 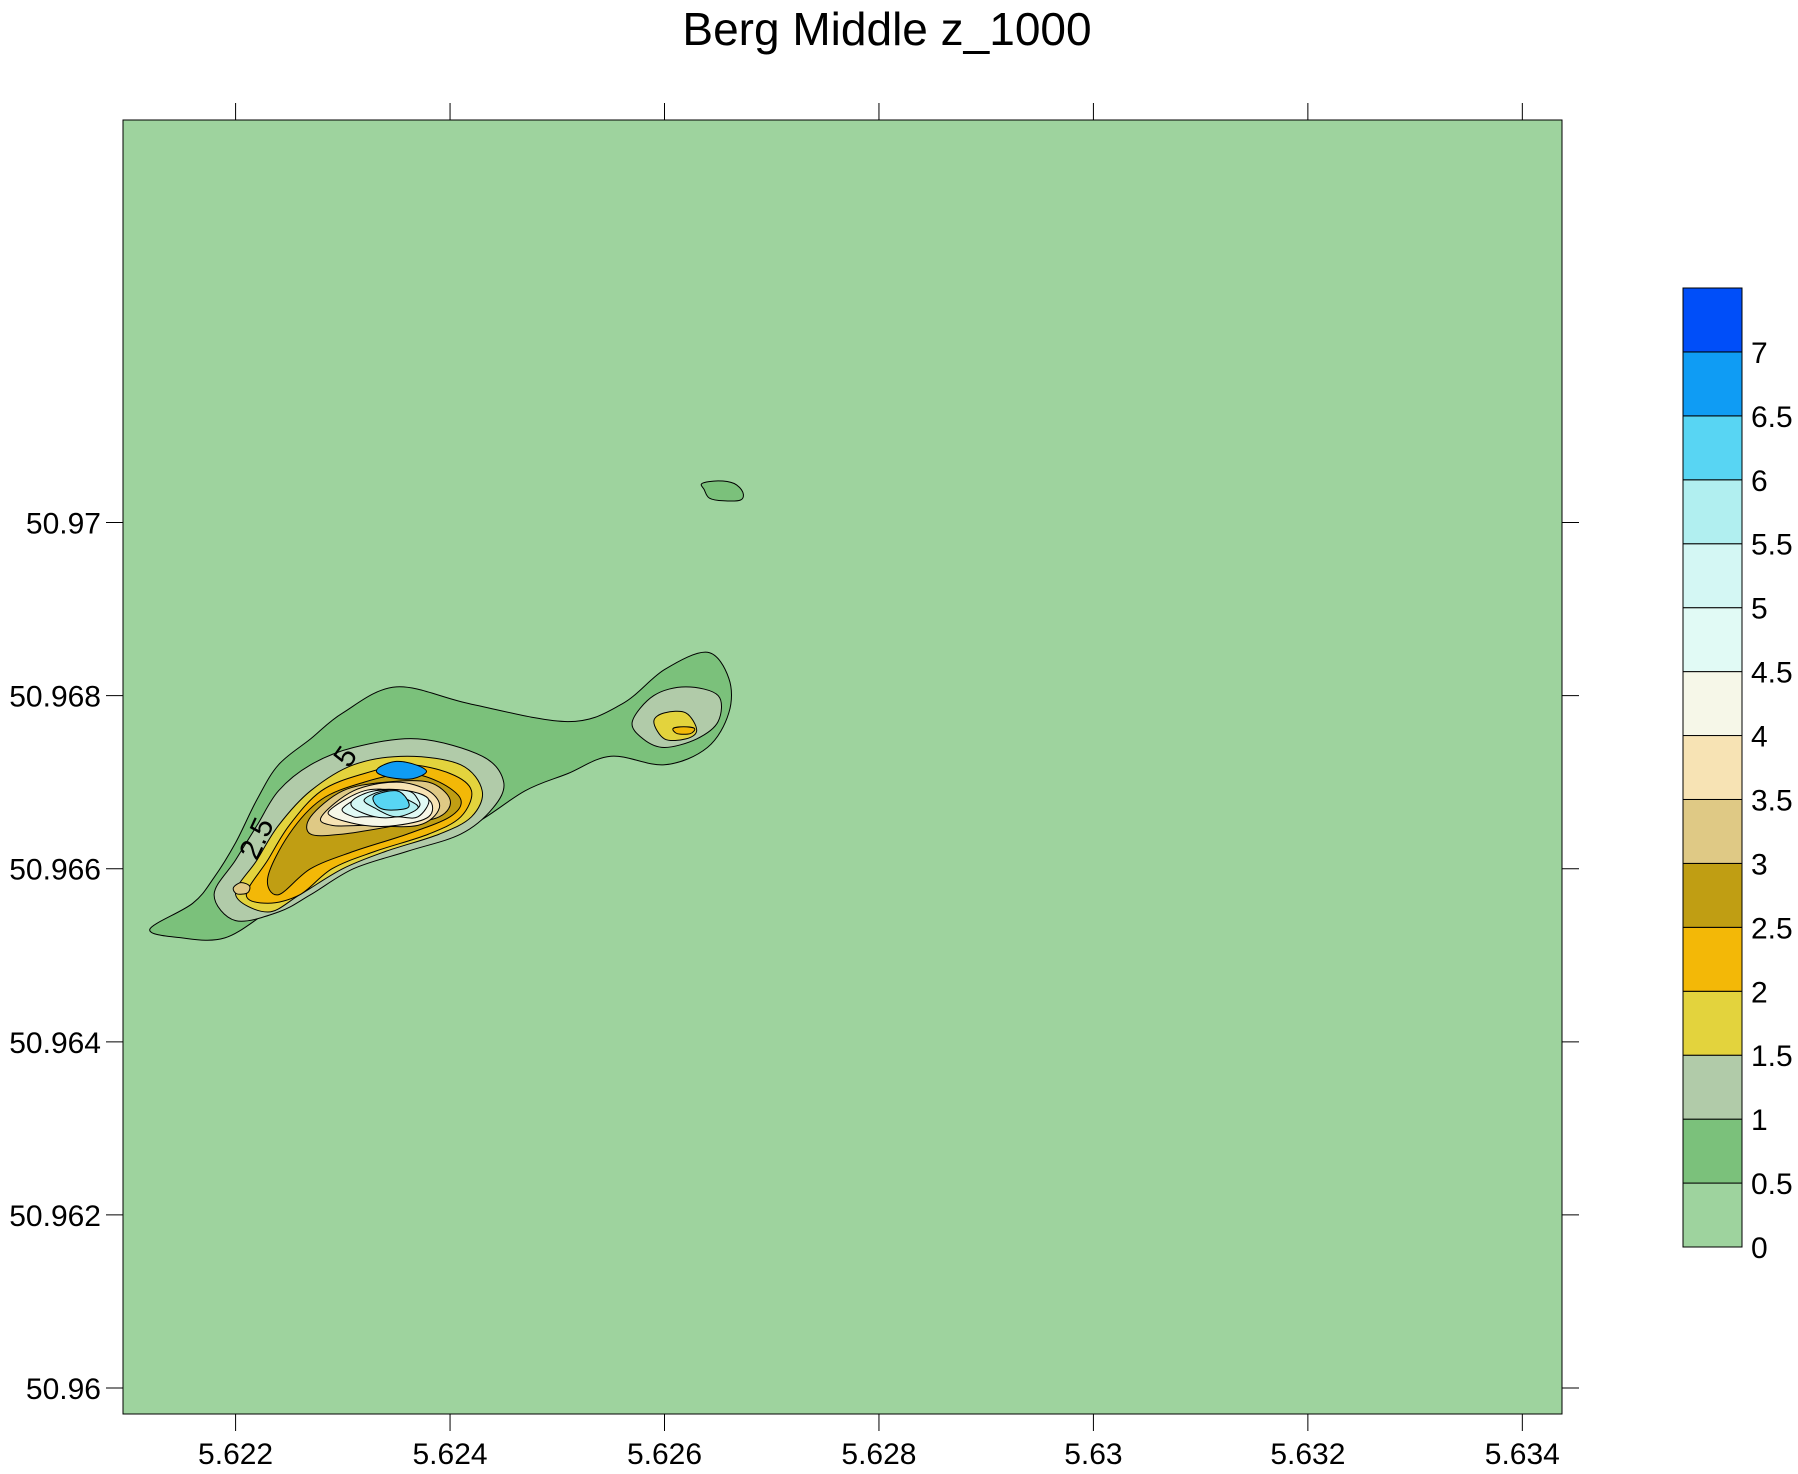 I want to click on x-tick-label: 5.624, so click(x=450, y=1454).